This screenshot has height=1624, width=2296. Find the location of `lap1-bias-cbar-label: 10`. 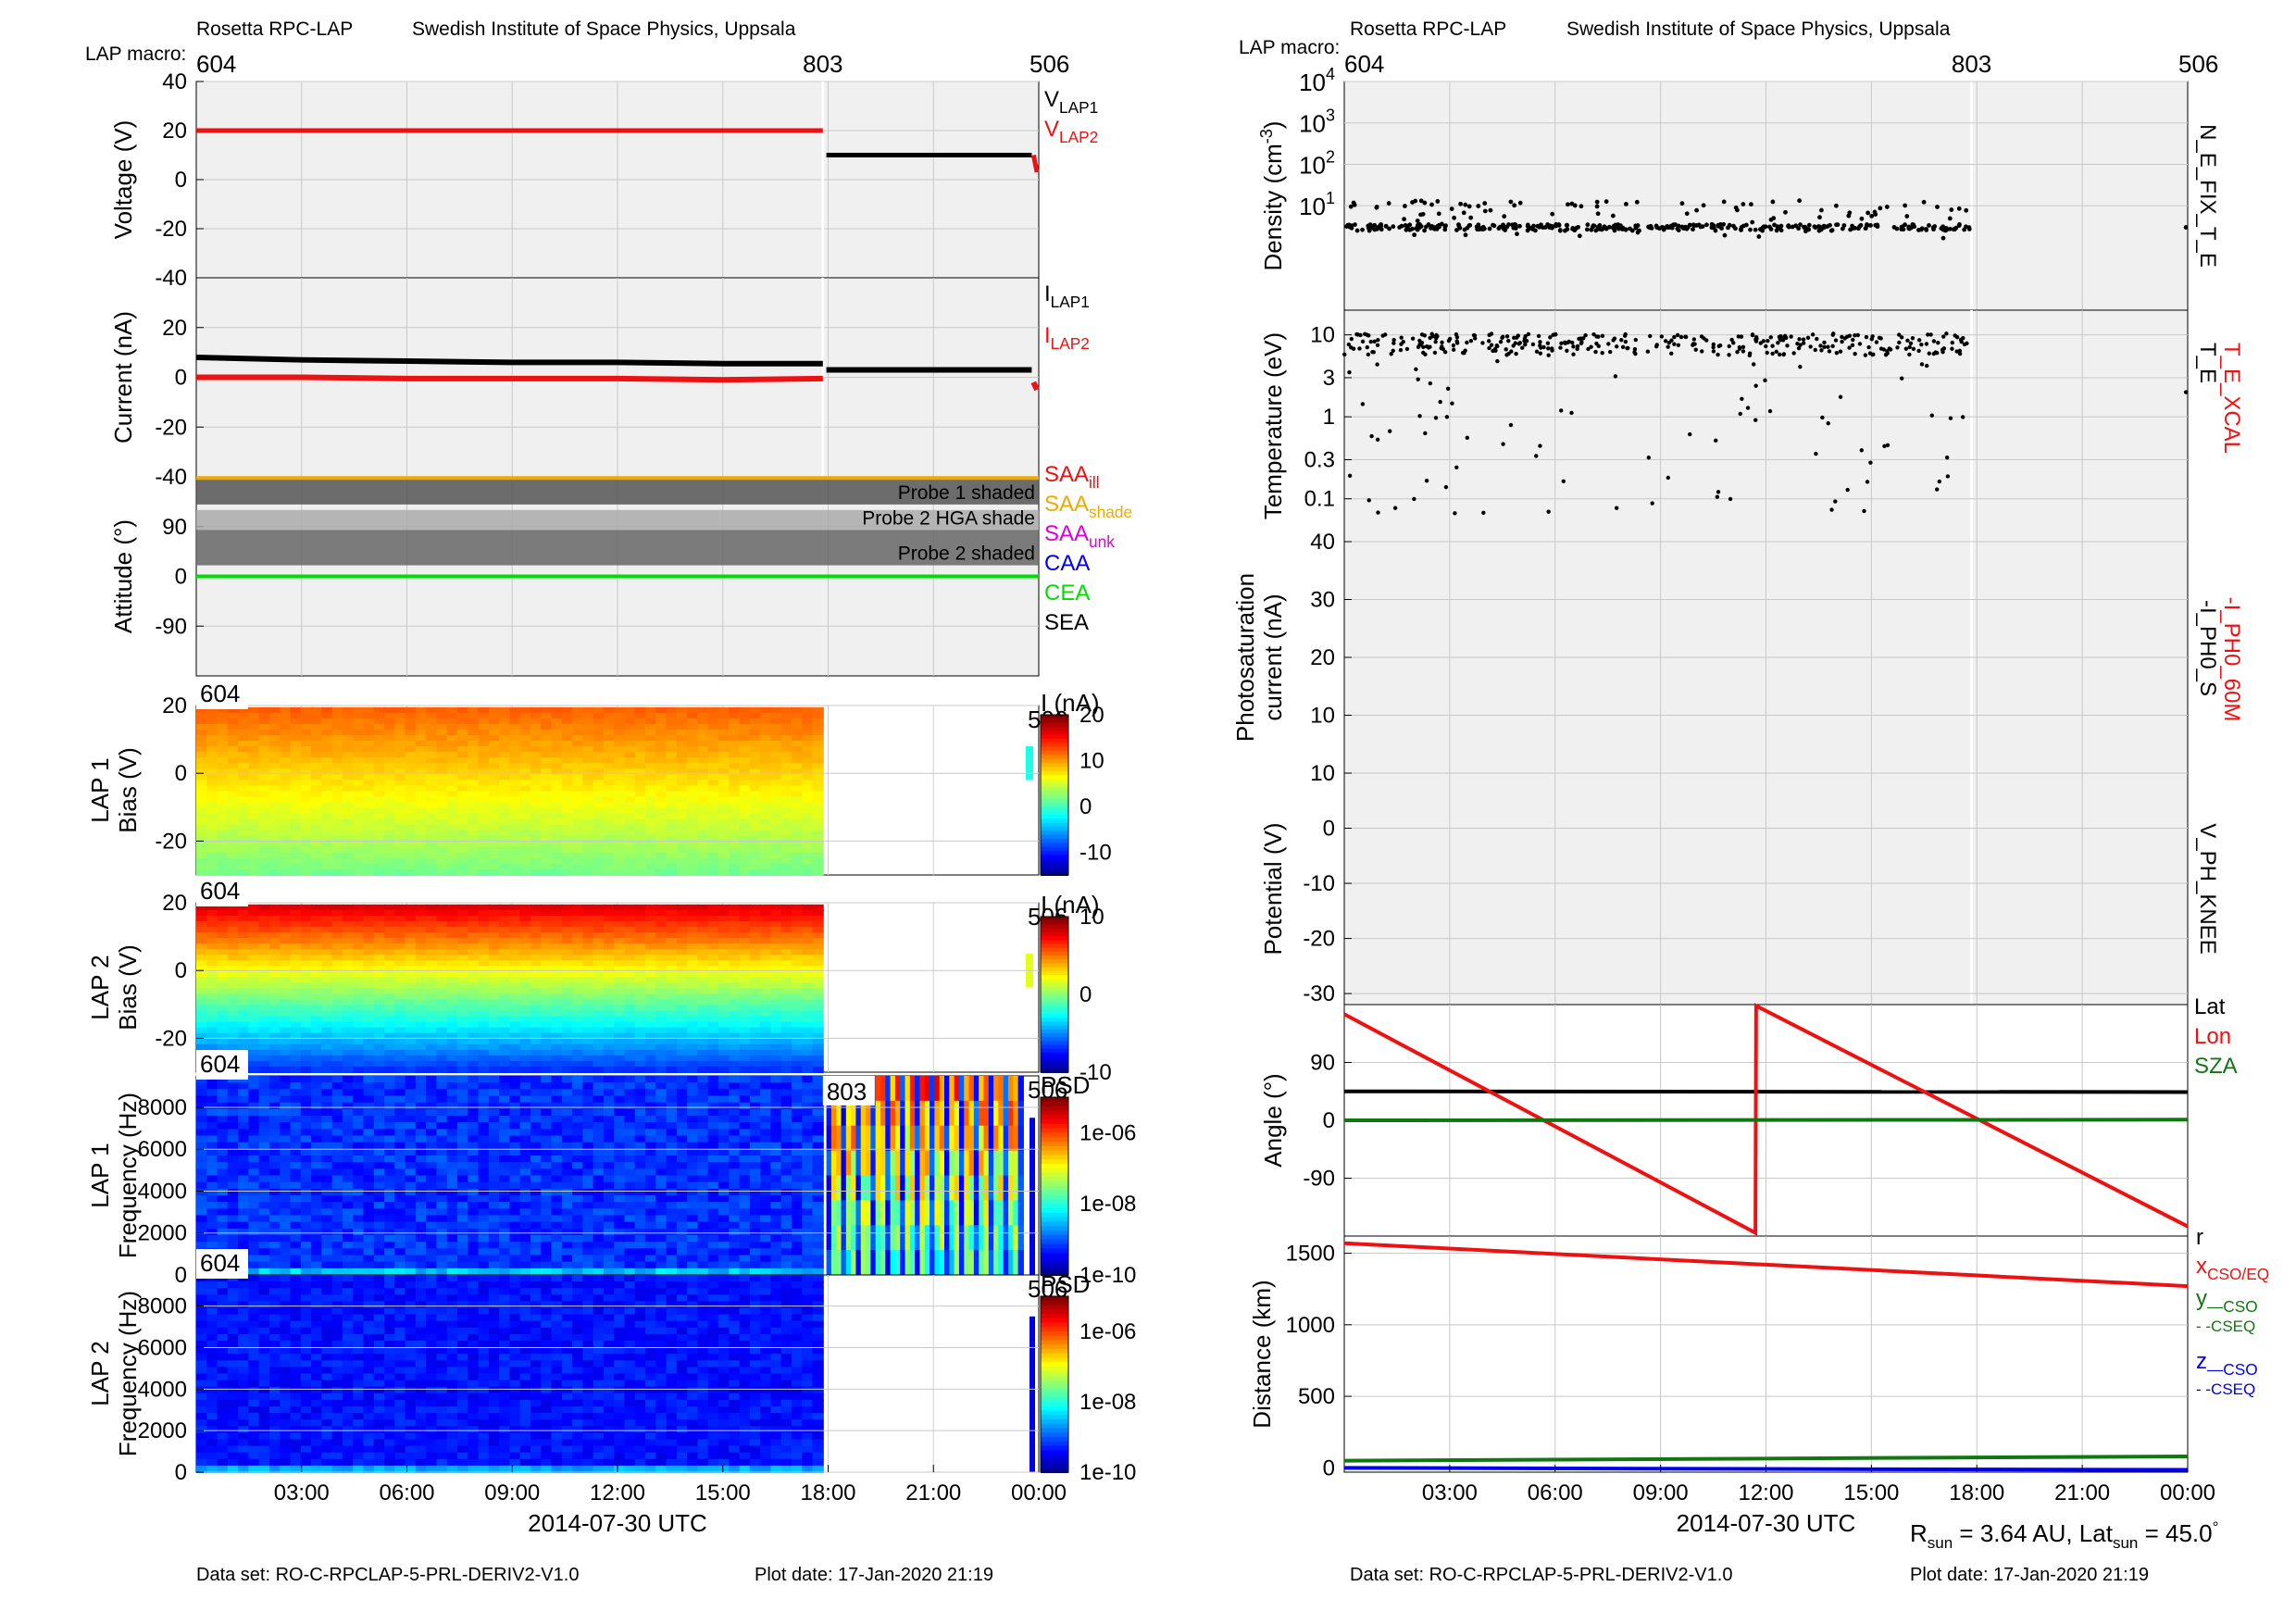

lap1-bias-cbar-label: 10 is located at coordinates (1091, 760).